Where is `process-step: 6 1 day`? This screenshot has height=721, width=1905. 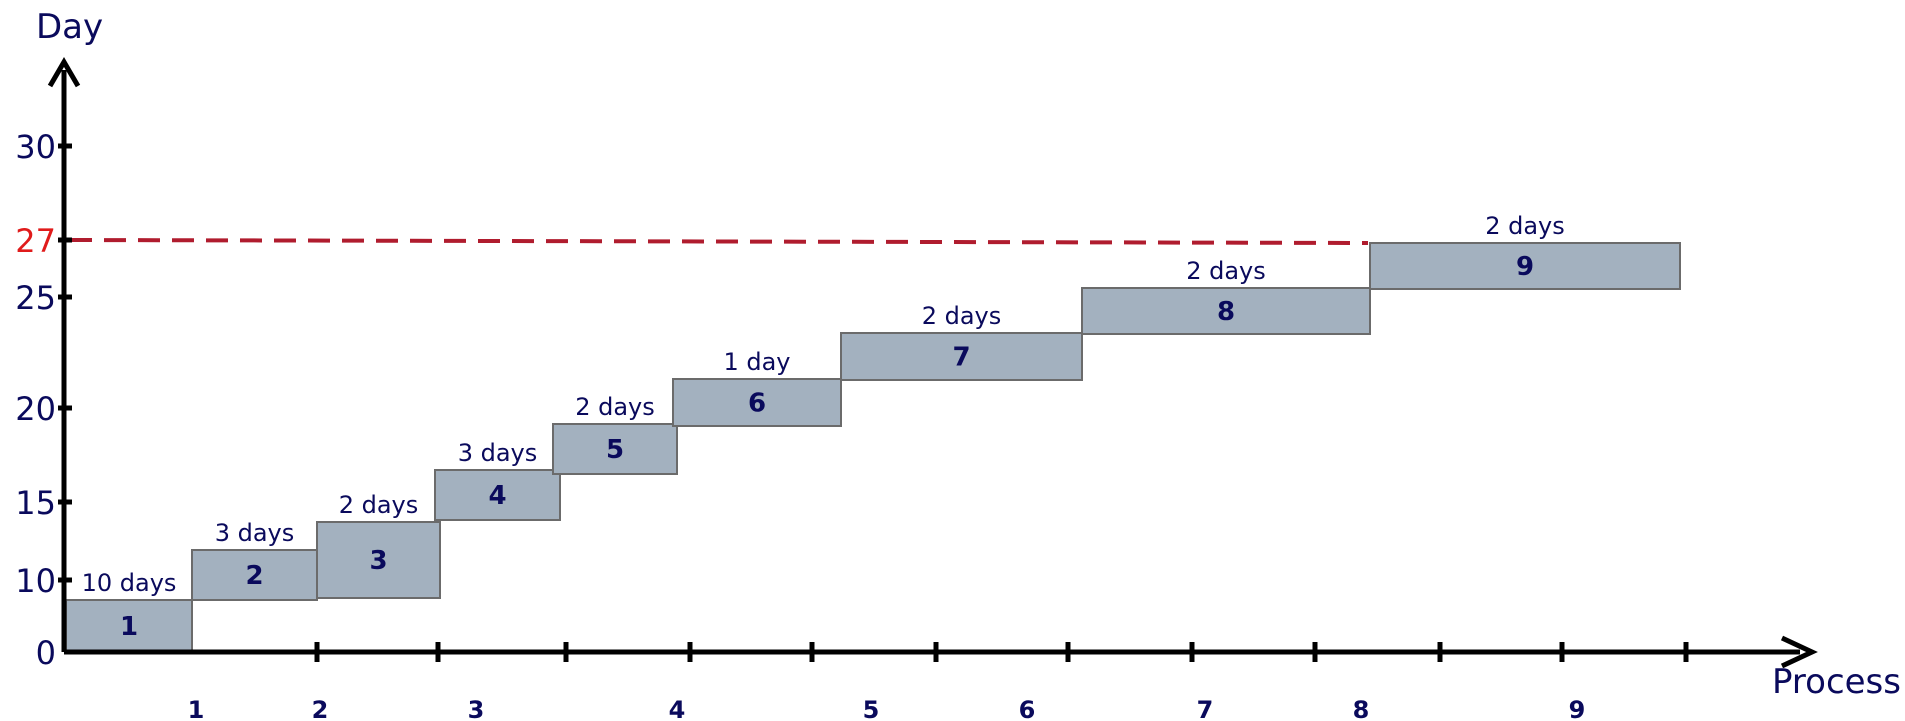 process-step: 6 1 day is located at coordinates (757, 387).